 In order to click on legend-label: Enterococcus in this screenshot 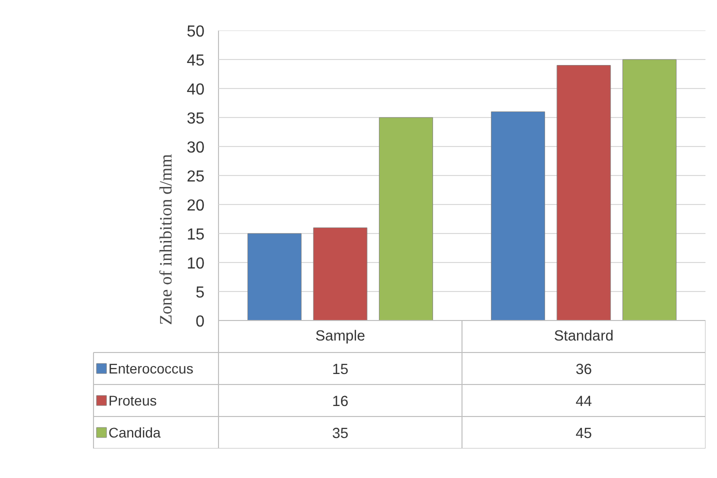, I will do `click(151, 368)`.